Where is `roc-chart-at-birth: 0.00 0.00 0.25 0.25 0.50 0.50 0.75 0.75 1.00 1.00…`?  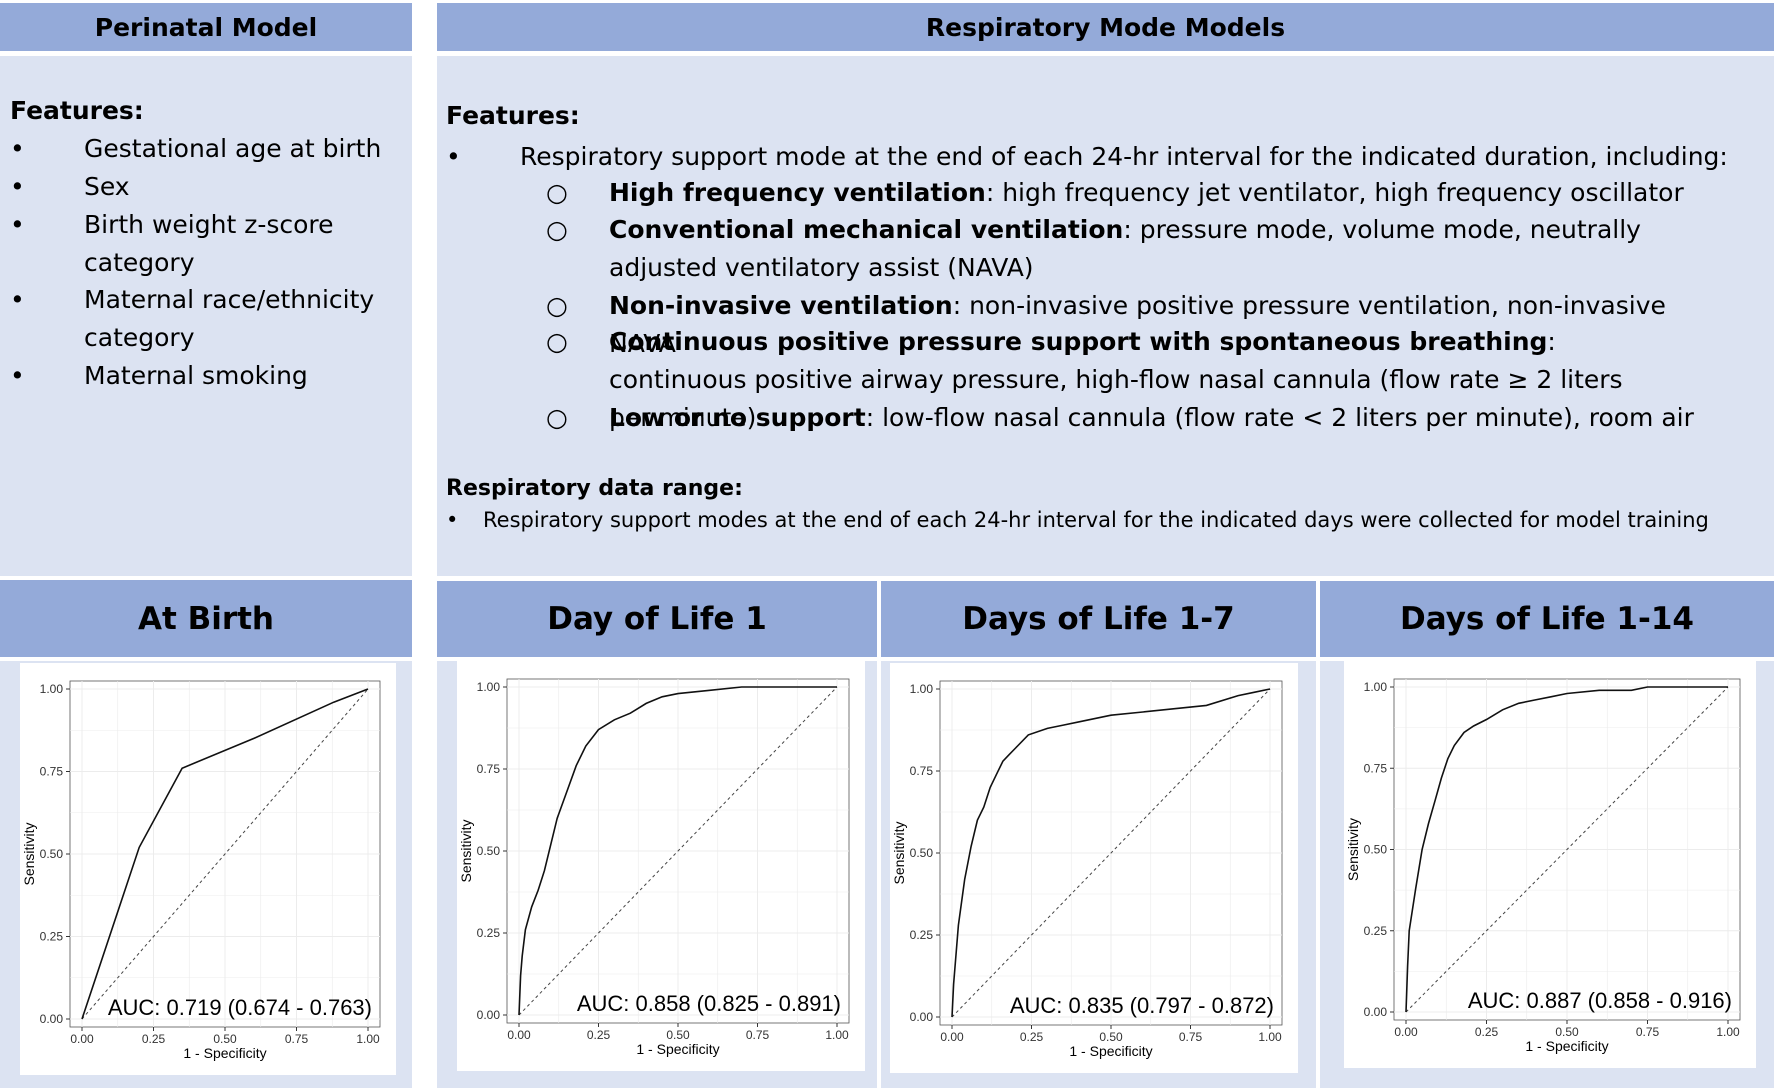
roc-chart-at-birth: 0.00 0.00 0.25 0.25 0.50 0.50 0.75 0.75 1.00 1.00… is located at coordinates (208, 869).